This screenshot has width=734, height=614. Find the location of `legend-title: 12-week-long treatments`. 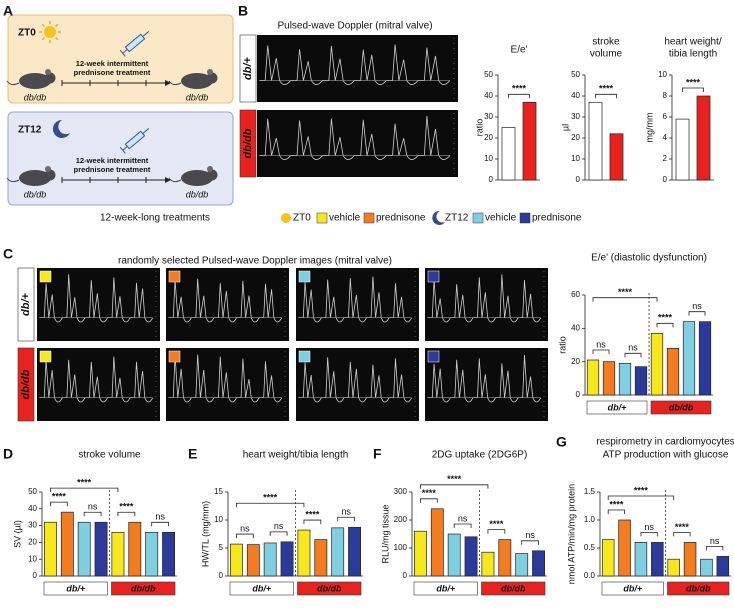

legend-title: 12-week-long treatments is located at coordinates (155, 218).